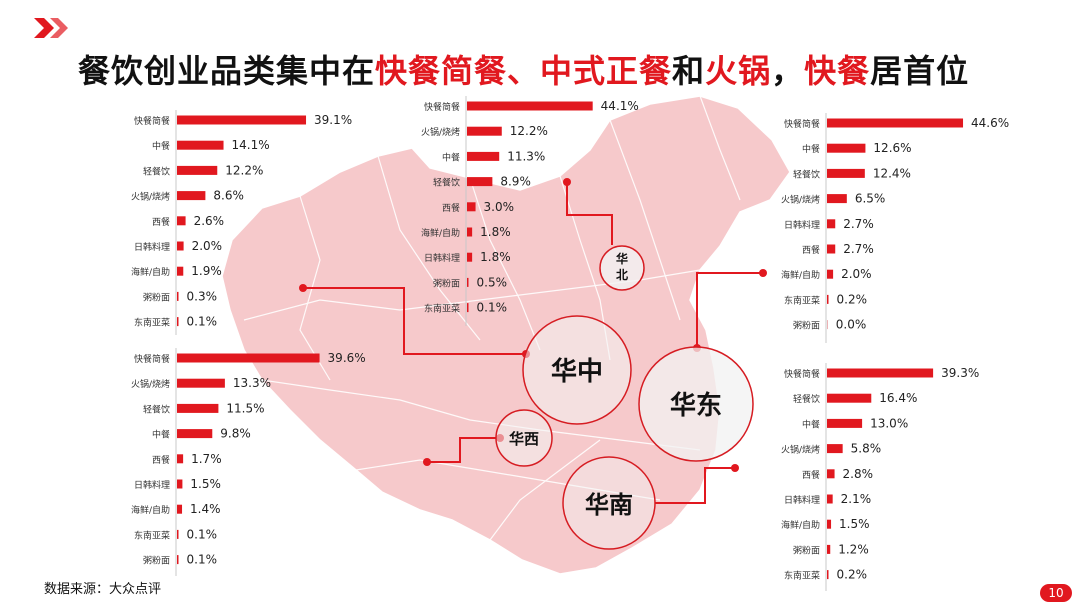 The width and height of the screenshot is (1080, 608). I want to click on value-label: 0.0%, so click(851, 325).